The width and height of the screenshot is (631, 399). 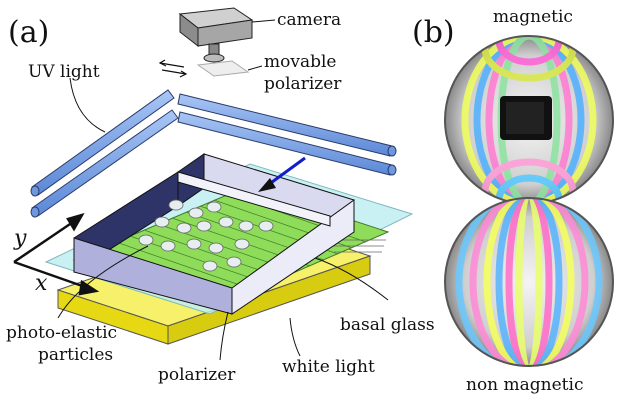 What do you see at coordinates (300, 62) in the screenshot?
I see `movable-label-1: movable` at bounding box center [300, 62].